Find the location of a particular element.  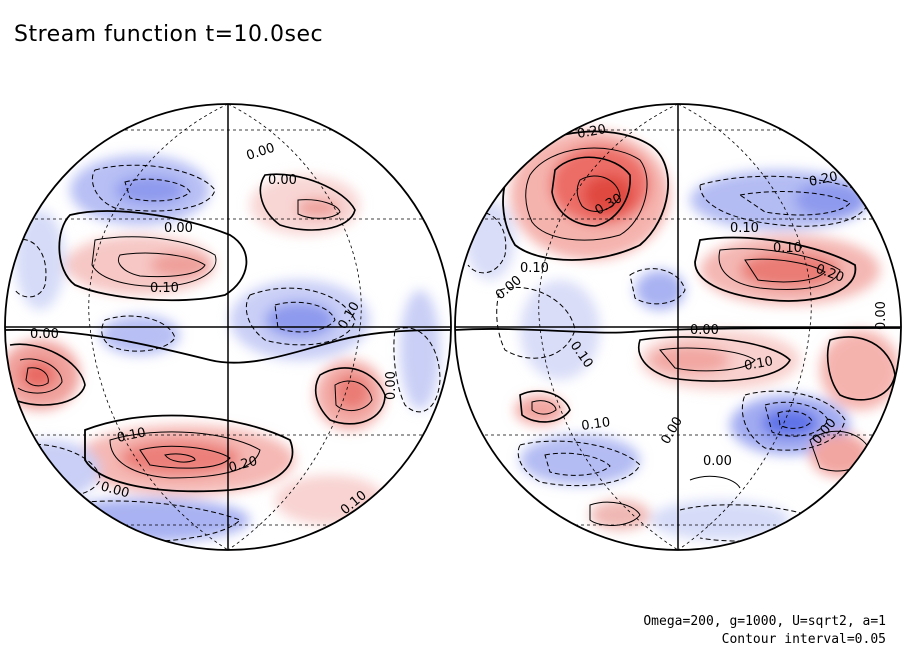

plot-title: Stream function t=10.0sec is located at coordinates (169, 34).